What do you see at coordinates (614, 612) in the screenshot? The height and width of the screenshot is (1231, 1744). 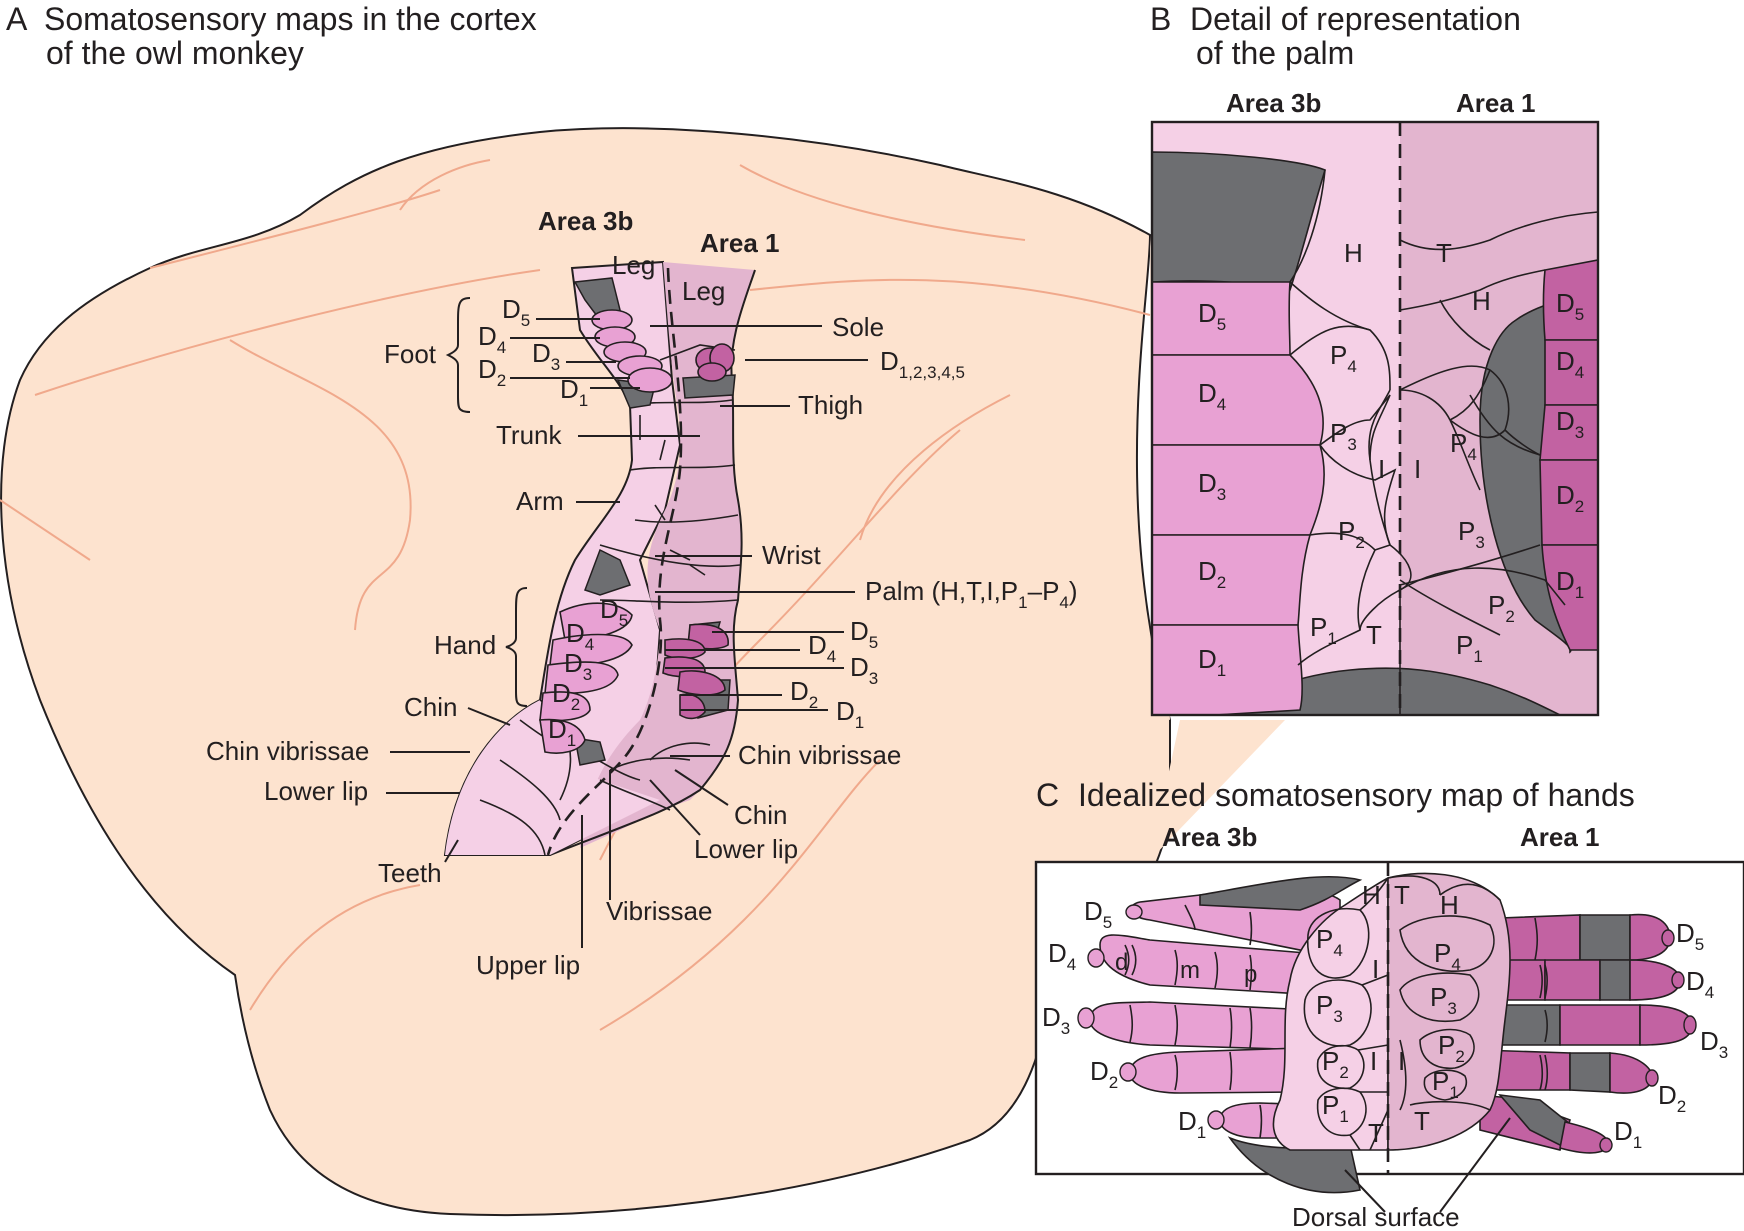 I see `hand-d5-3b: D5` at bounding box center [614, 612].